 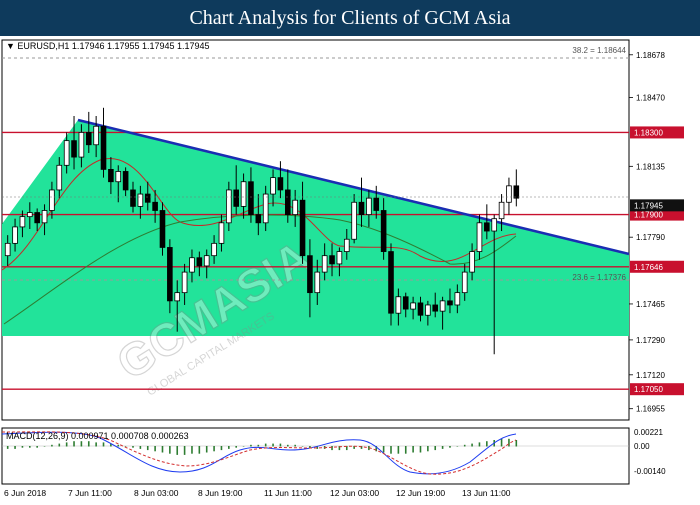 What do you see at coordinates (25, 493) in the screenshot?
I see `time-tick: 6 Jun 2018` at bounding box center [25, 493].